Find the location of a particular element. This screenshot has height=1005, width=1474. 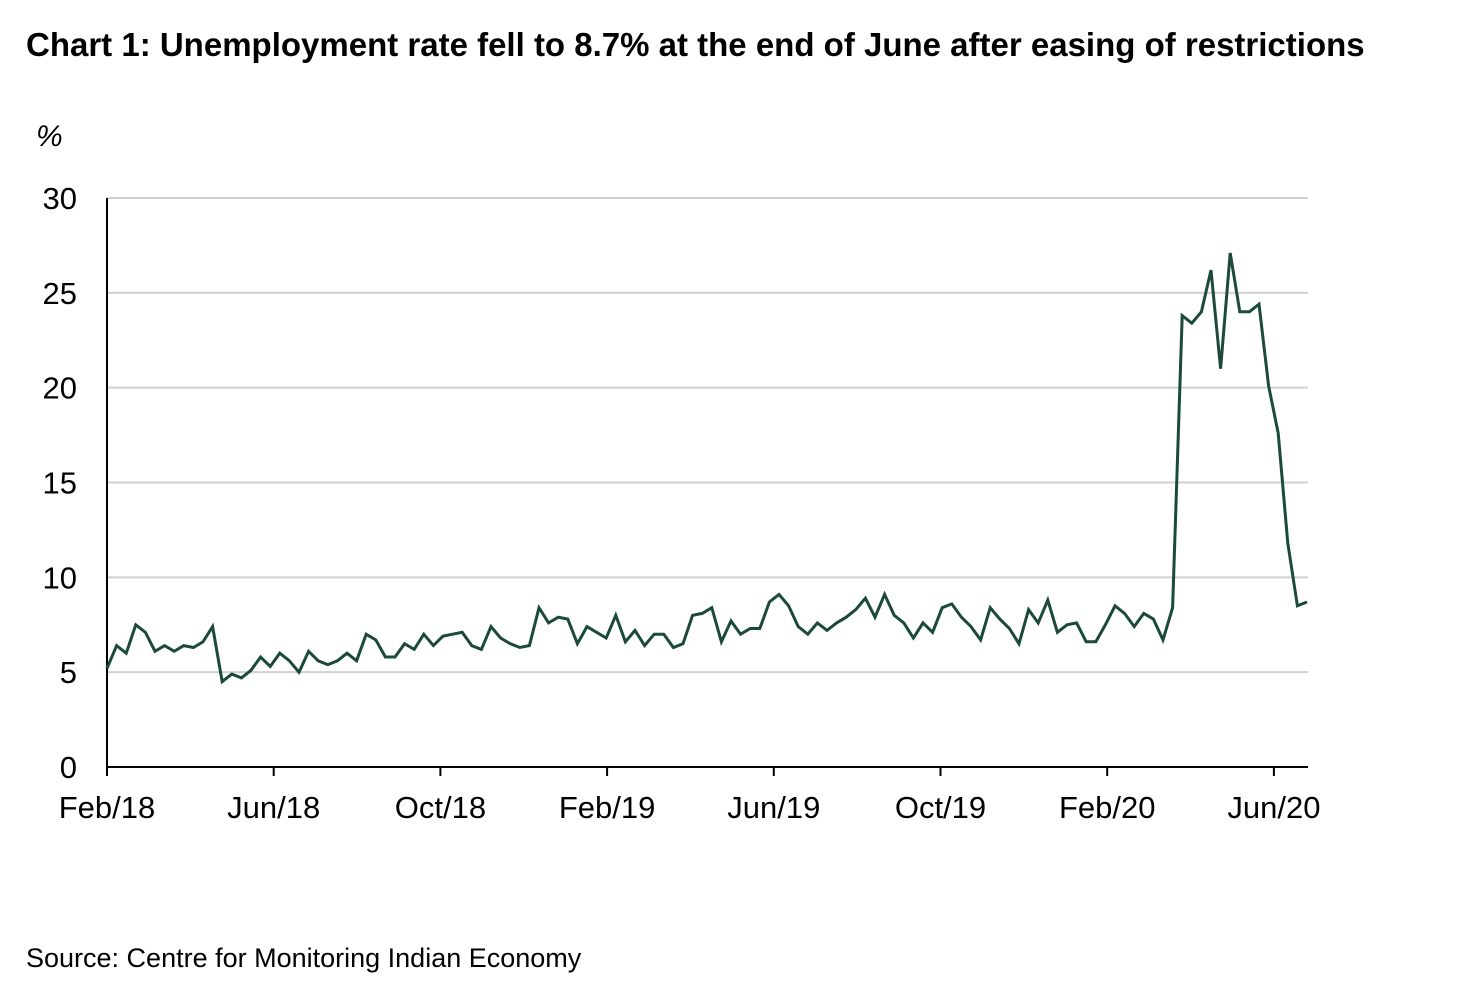

x-tick-label: Jun/18 is located at coordinates (273, 807).